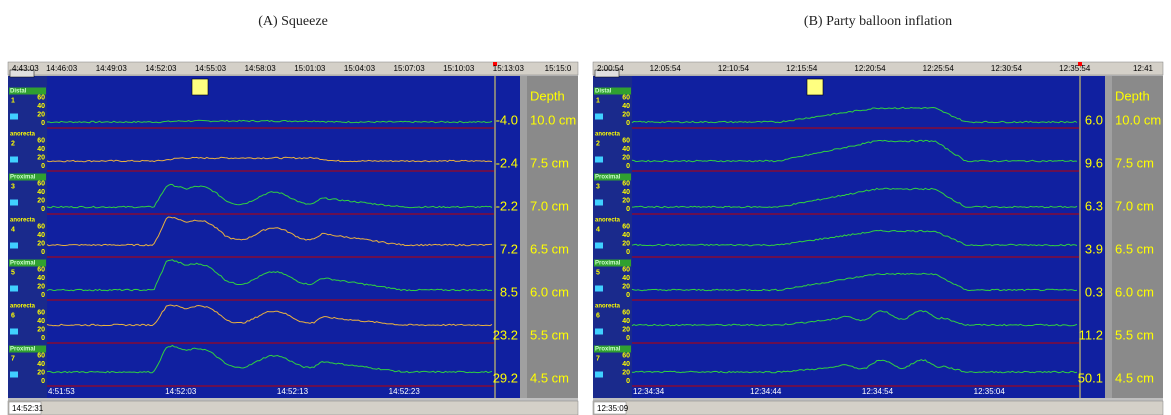 The height and width of the screenshot is (415, 1171). I want to click on status-time: 14:52:31, so click(28, 408).